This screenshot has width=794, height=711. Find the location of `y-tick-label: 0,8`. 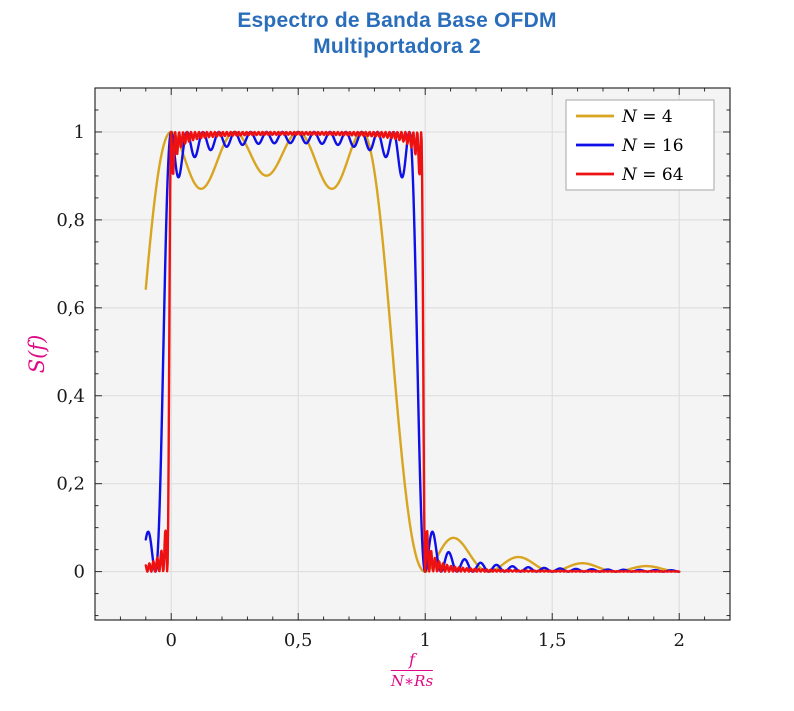

y-tick-label: 0,8 is located at coordinates (70, 220).